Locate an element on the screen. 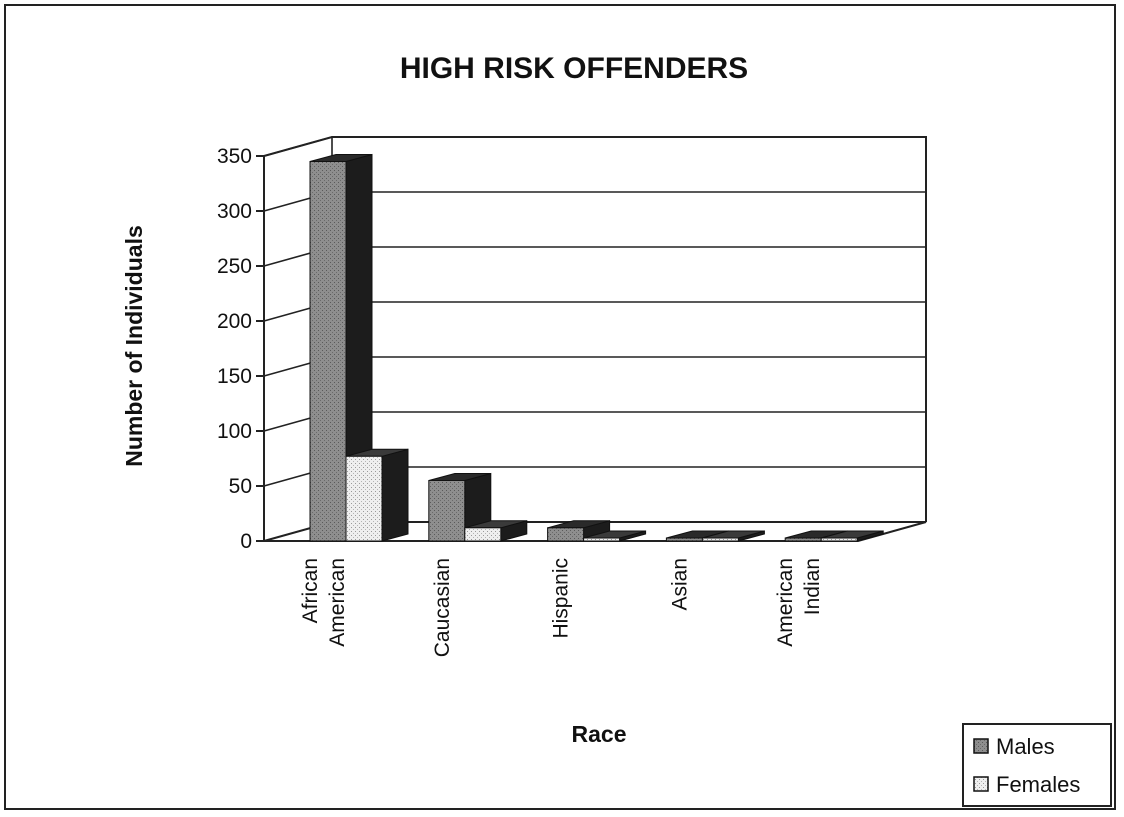 This screenshot has height=817, width=1124. plot-floor is located at coordinates (595, 531).